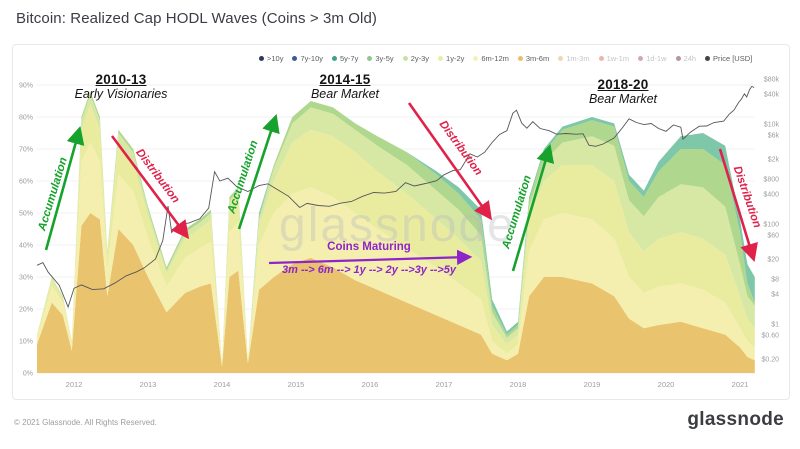  I want to click on legend-item-label: 7y-10y, so click(311, 58).